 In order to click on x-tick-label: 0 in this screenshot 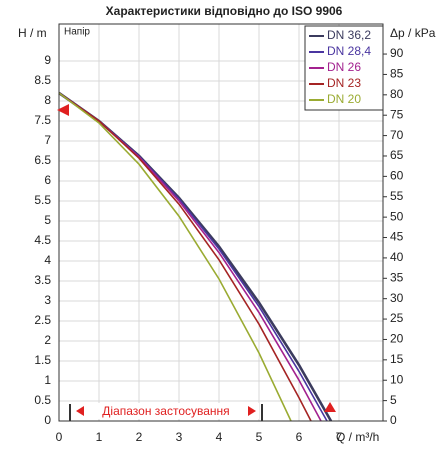, I will do `click(59, 437)`.